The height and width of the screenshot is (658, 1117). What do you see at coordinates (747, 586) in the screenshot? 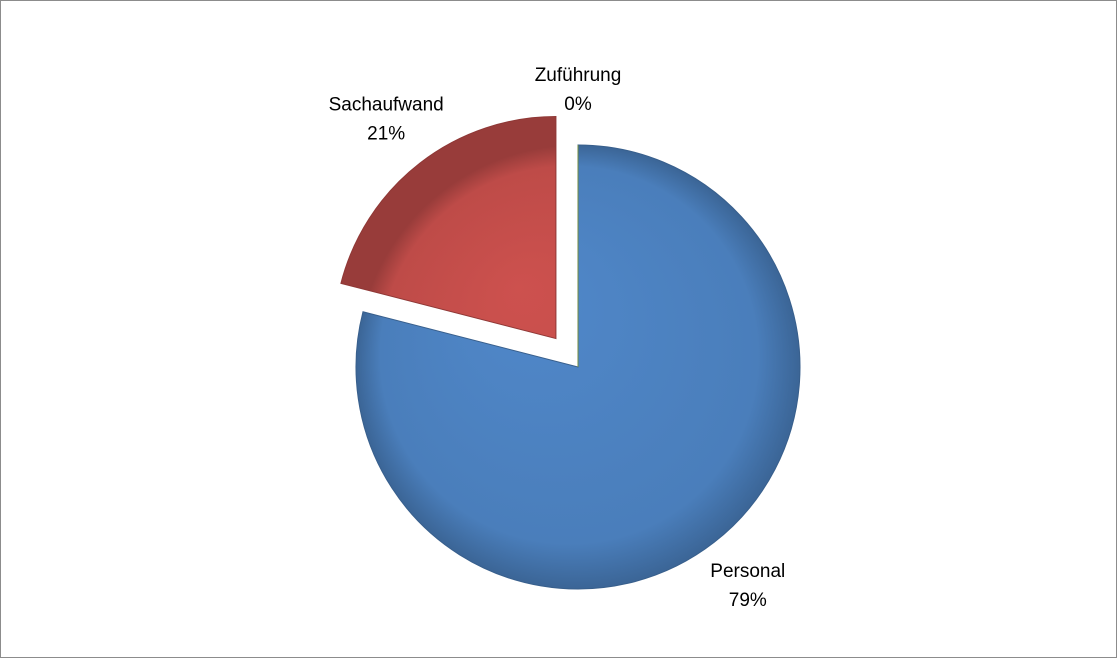
I see `slice-label: Personal 79%` at bounding box center [747, 586].